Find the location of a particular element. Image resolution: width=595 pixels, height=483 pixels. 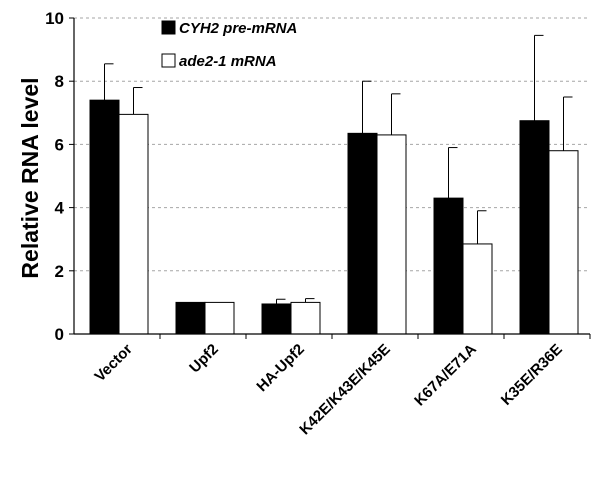

legend: CYH2 pre-mRNA ade2-1 mRNA is located at coordinates (229, 45).